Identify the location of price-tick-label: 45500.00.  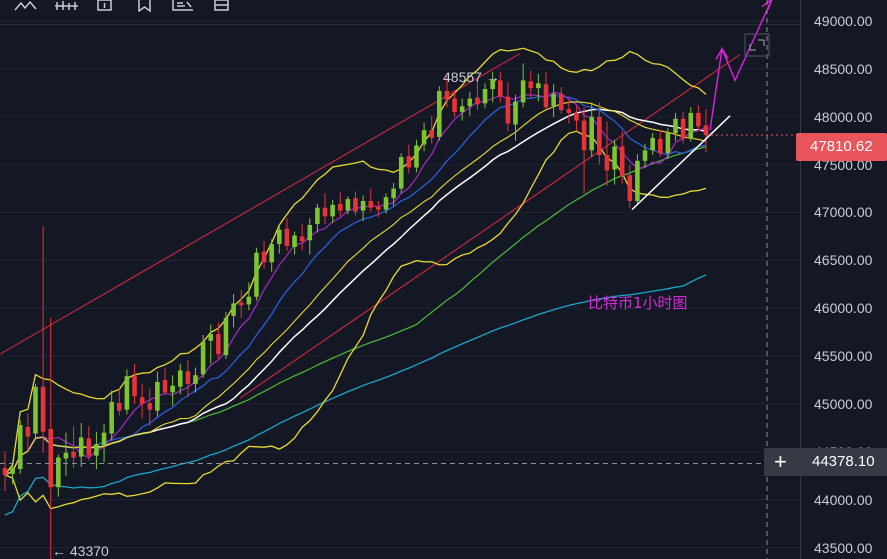
(843, 356).